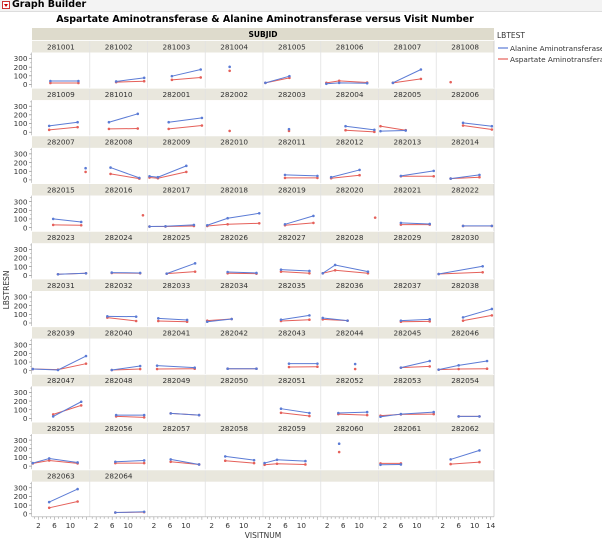 This screenshot has width=602, height=541. Describe the element at coordinates (350, 333) in the screenshot. I see `panel-label-282044: 282044` at that location.